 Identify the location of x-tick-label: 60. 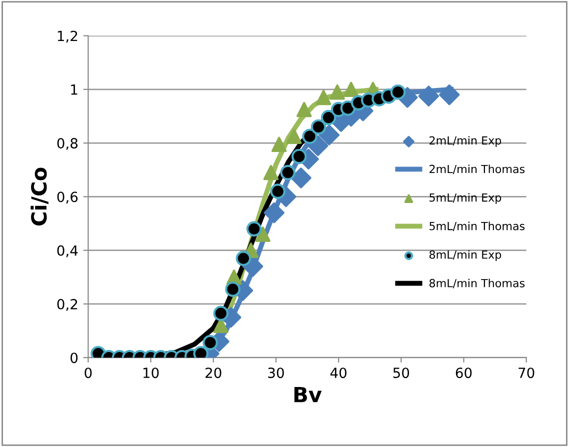
(464, 373).